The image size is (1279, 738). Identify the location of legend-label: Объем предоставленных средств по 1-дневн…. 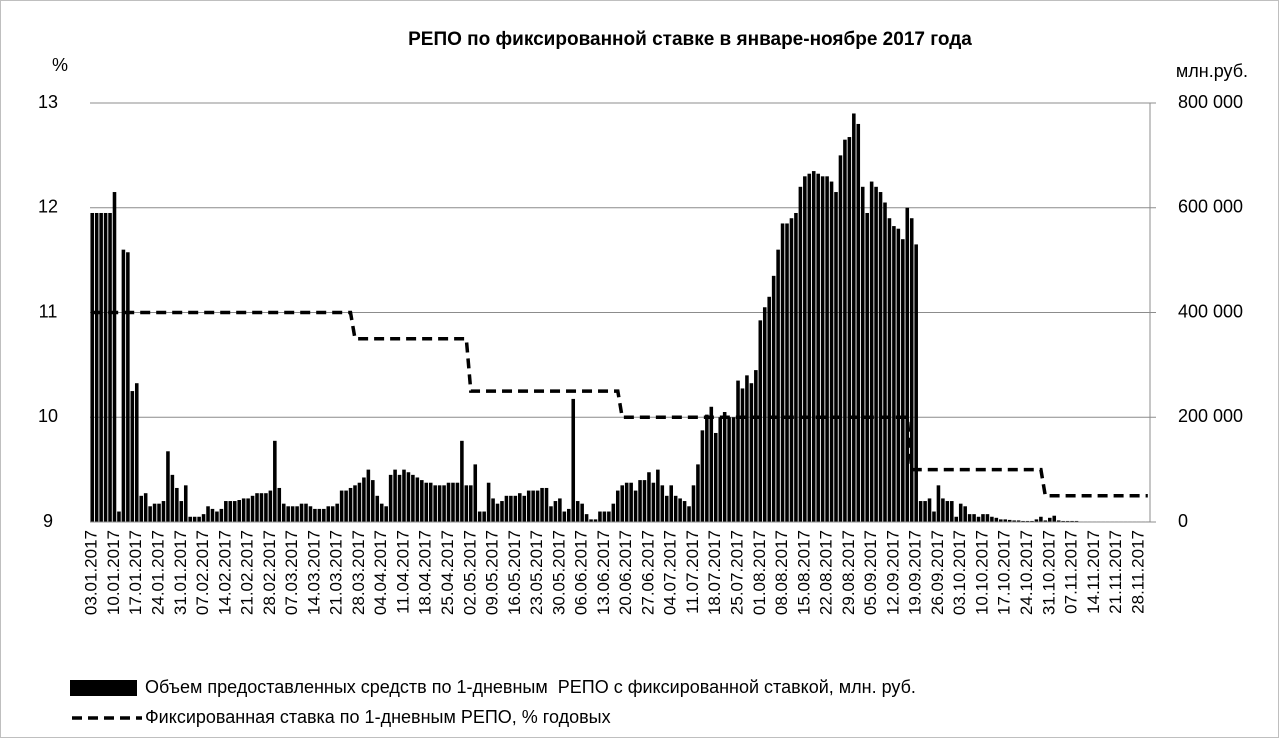
(530, 687).